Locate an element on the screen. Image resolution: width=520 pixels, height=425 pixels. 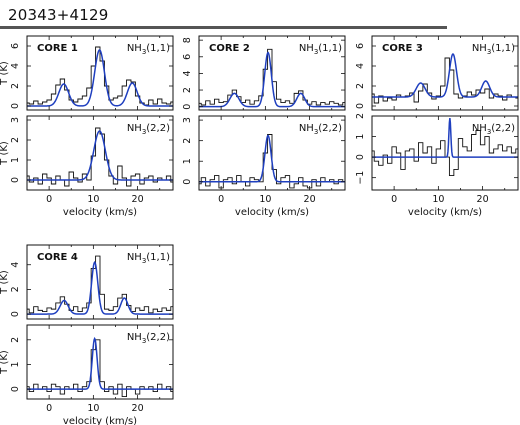
y-tick-label: 8 is located at coordinates (187, 40).